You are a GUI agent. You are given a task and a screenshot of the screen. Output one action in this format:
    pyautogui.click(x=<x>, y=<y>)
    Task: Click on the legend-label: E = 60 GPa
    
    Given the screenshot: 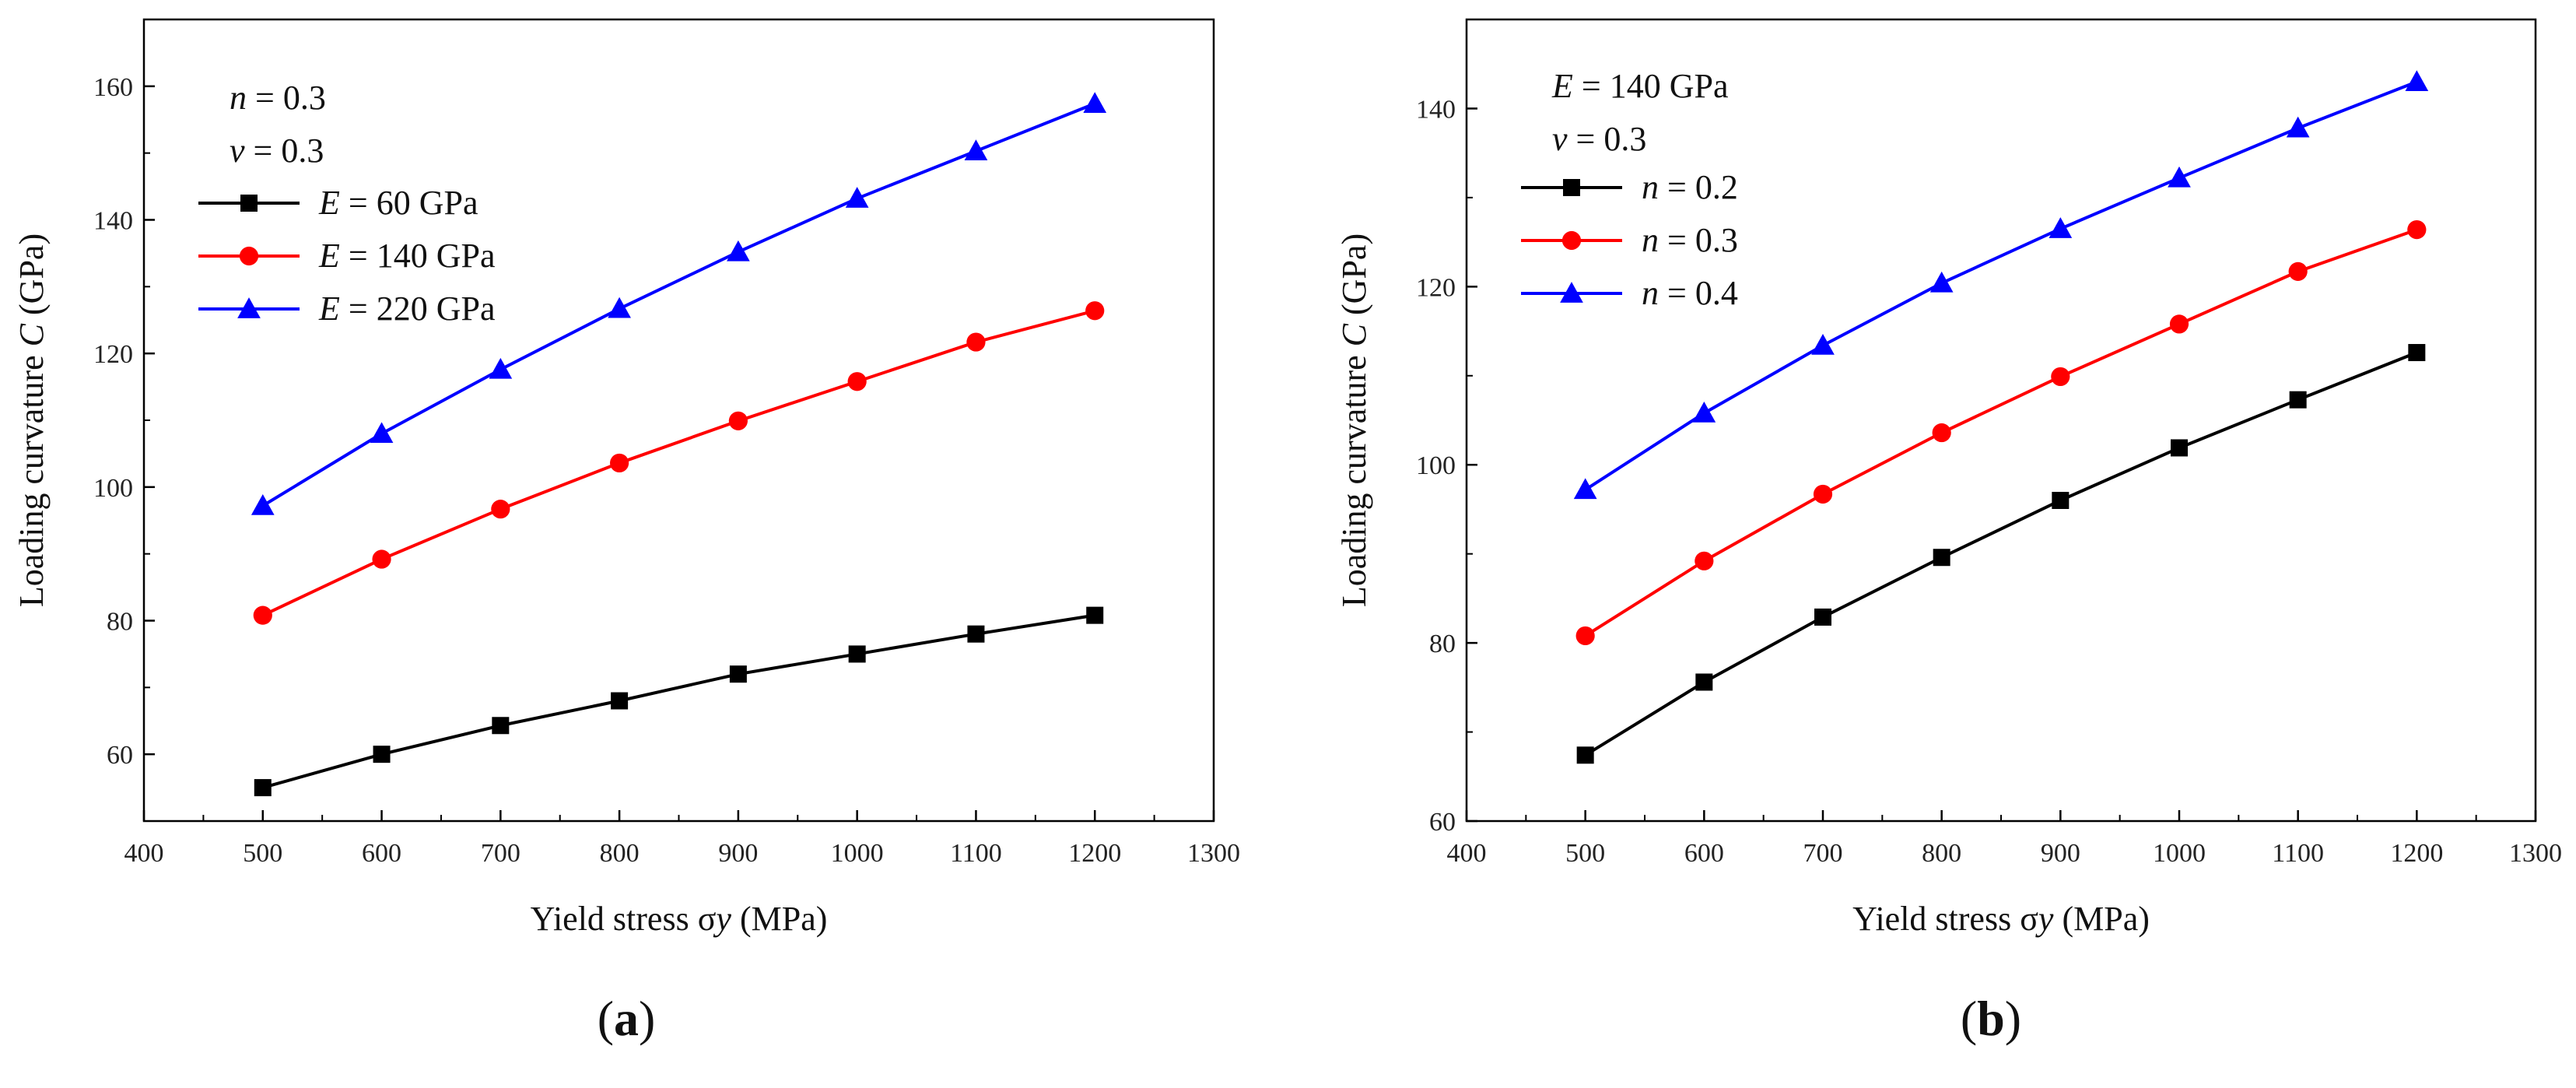 What is the action you would take?
    pyautogui.click(x=398, y=203)
    